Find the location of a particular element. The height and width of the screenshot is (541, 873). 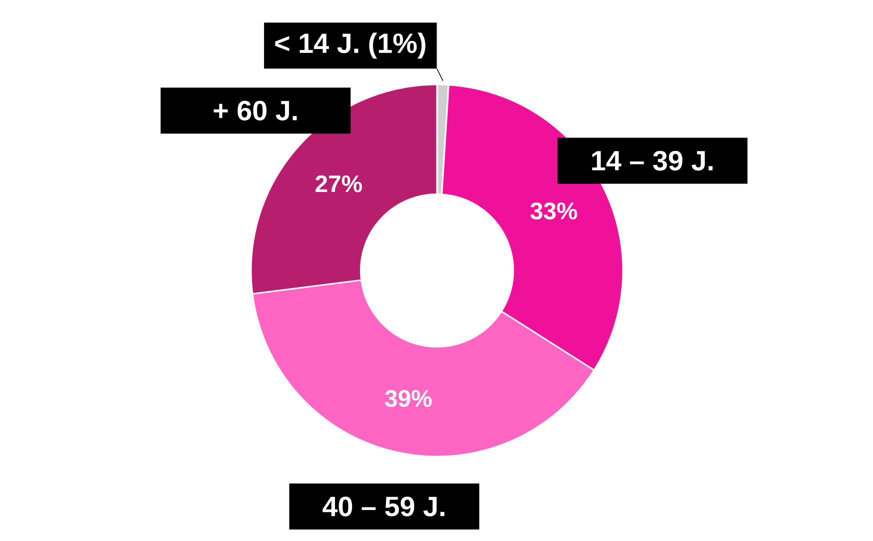

data-label: 39% is located at coordinates (408, 398).